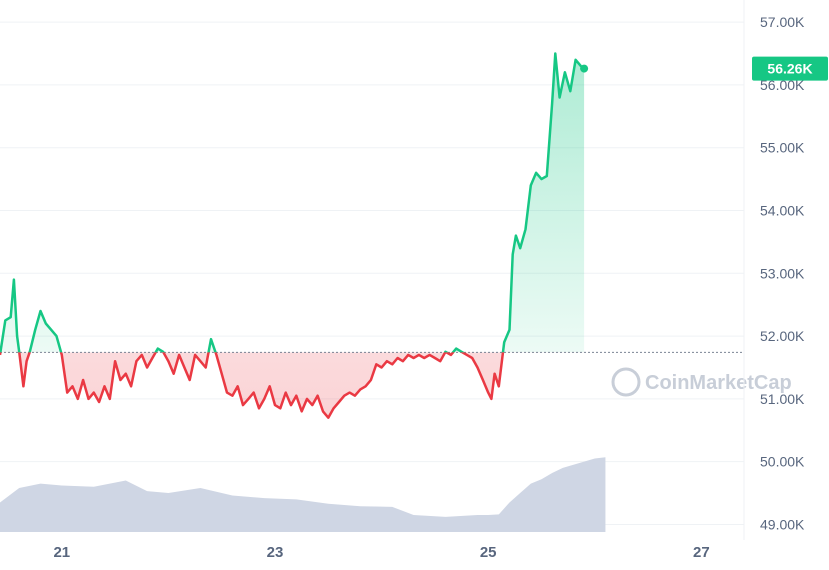 The width and height of the screenshot is (829, 570). I want to click on volume-shape, so click(303, 494).